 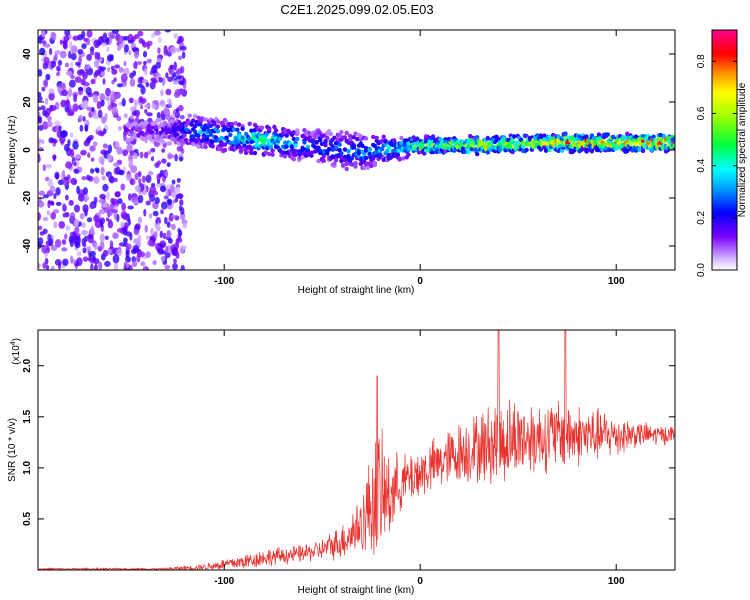 I want to click on snr-xtick-label: 100, so click(x=616, y=581).